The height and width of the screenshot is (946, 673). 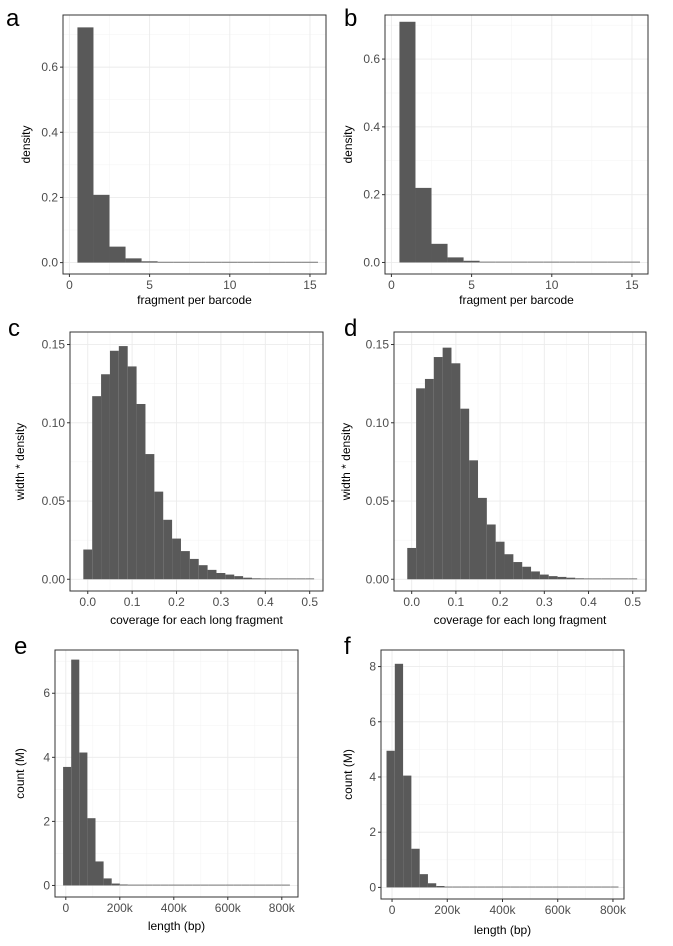 What do you see at coordinates (520, 620) in the screenshot?
I see `x-axis-title: coverage for each long fragment` at bounding box center [520, 620].